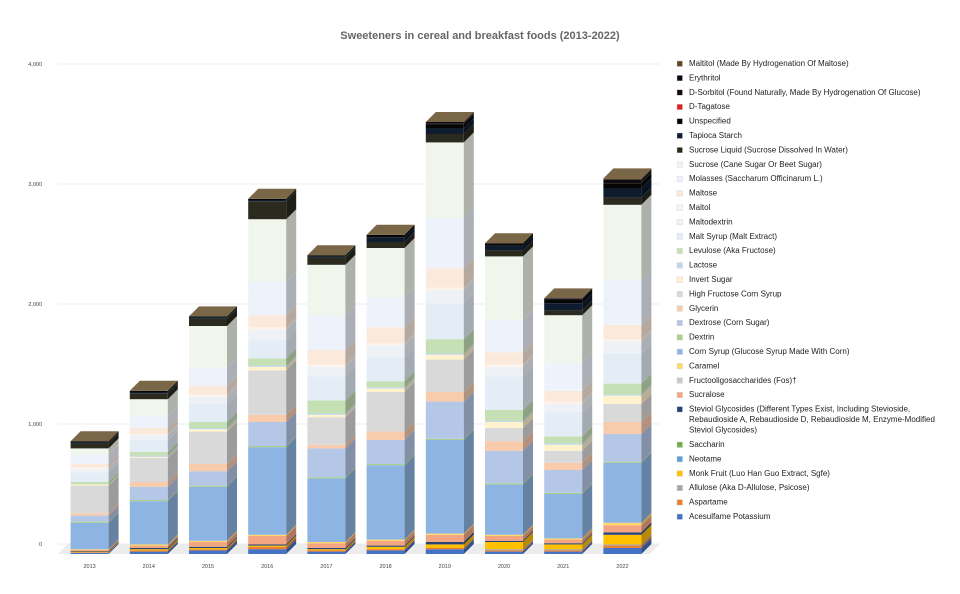 Image resolution: width=960 pixels, height=594 pixels. I want to click on legend-label: Aspartame, so click(708, 502).